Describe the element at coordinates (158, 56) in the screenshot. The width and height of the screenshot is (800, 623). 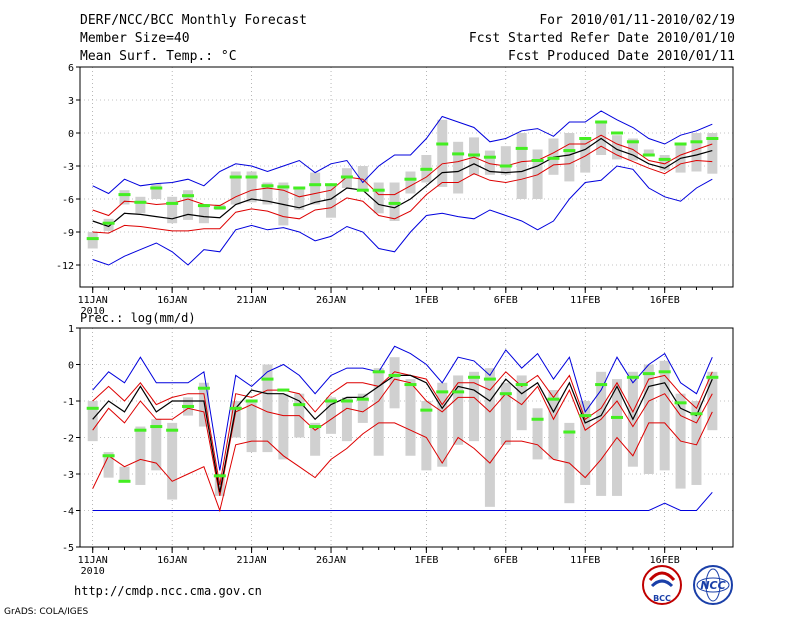
I see `variable-label: Mean Surf. Temp.: °C` at that location.